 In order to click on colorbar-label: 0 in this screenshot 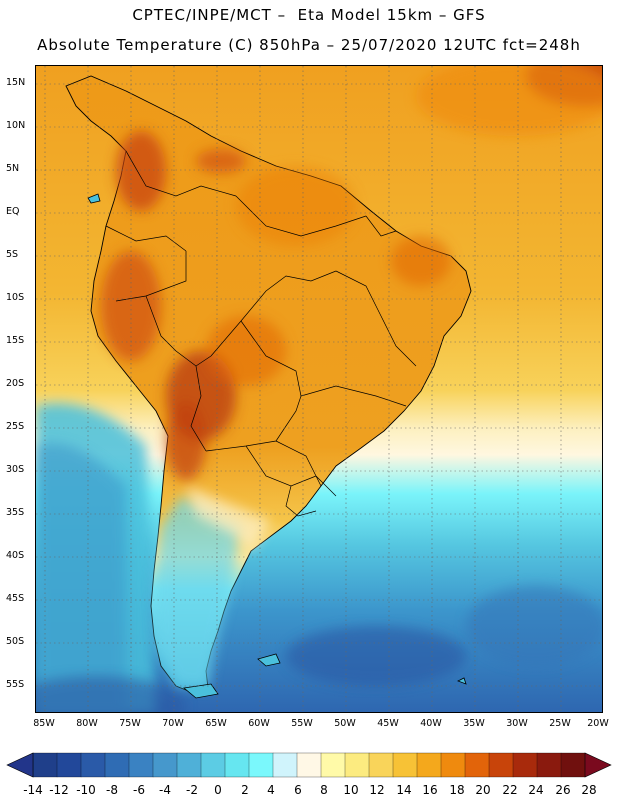, I will do `click(218, 790)`.